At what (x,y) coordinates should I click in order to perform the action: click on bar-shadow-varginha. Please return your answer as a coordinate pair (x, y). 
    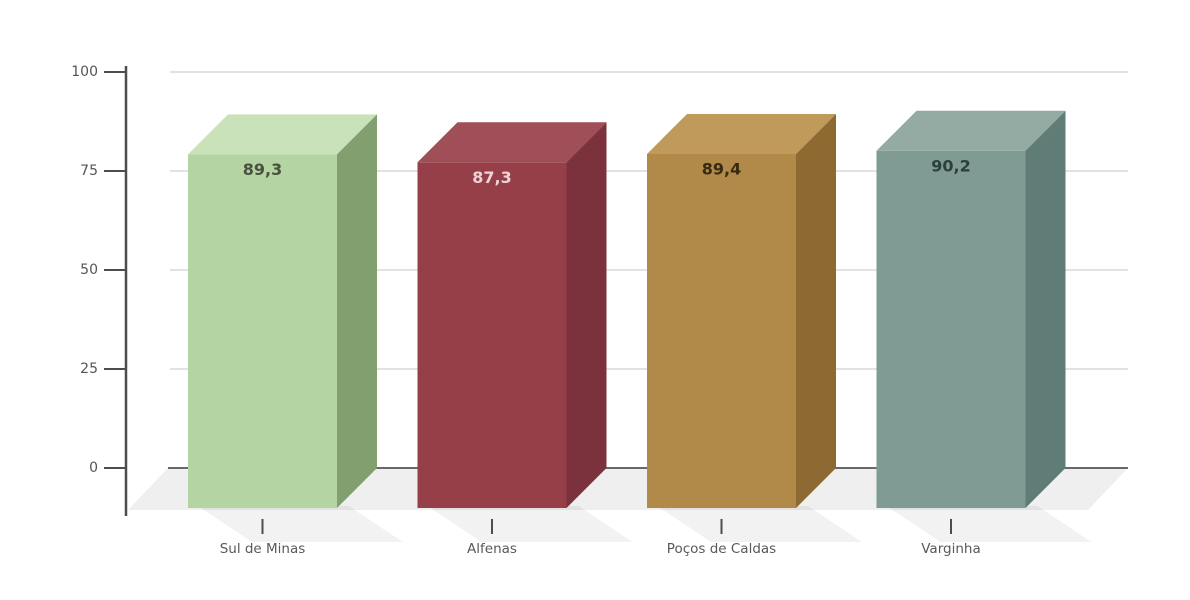
    Looking at the image, I should click on (989, 524).